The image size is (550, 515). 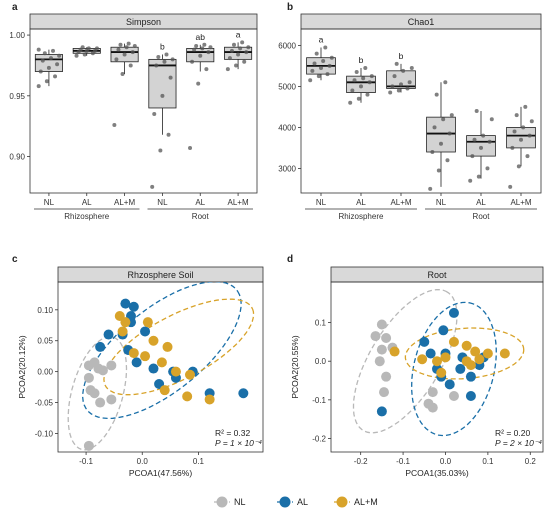 What do you see at coordinates (143, 22) in the screenshot?
I see `panel-title: Simpson` at bounding box center [143, 22].